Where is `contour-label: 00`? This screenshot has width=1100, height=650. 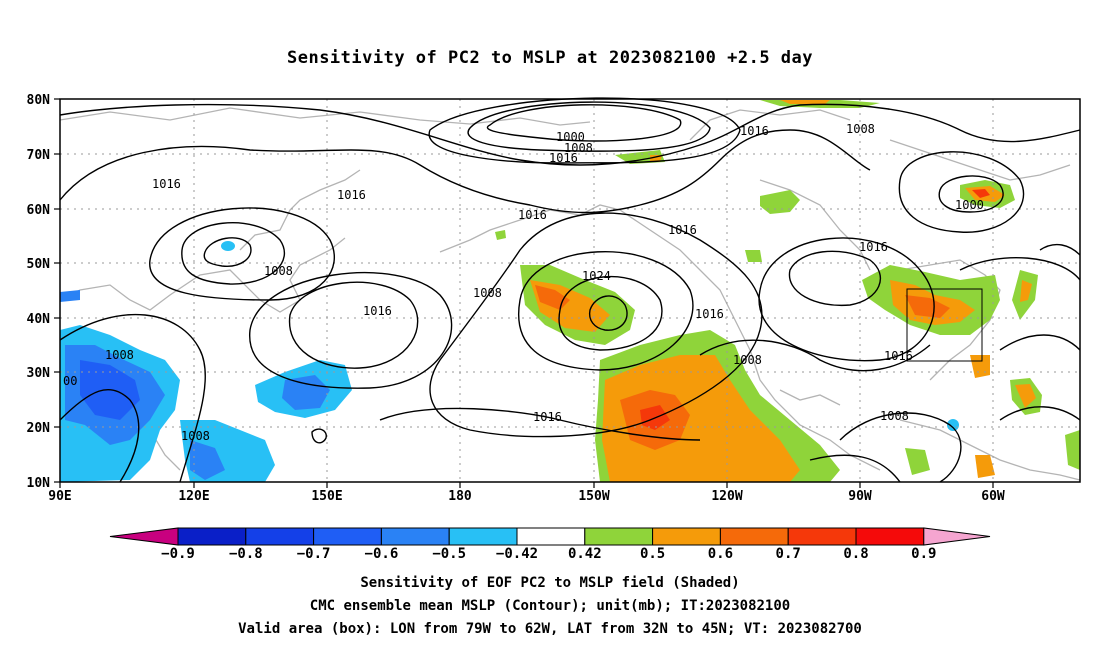 contour-label: 00 is located at coordinates (70, 381).